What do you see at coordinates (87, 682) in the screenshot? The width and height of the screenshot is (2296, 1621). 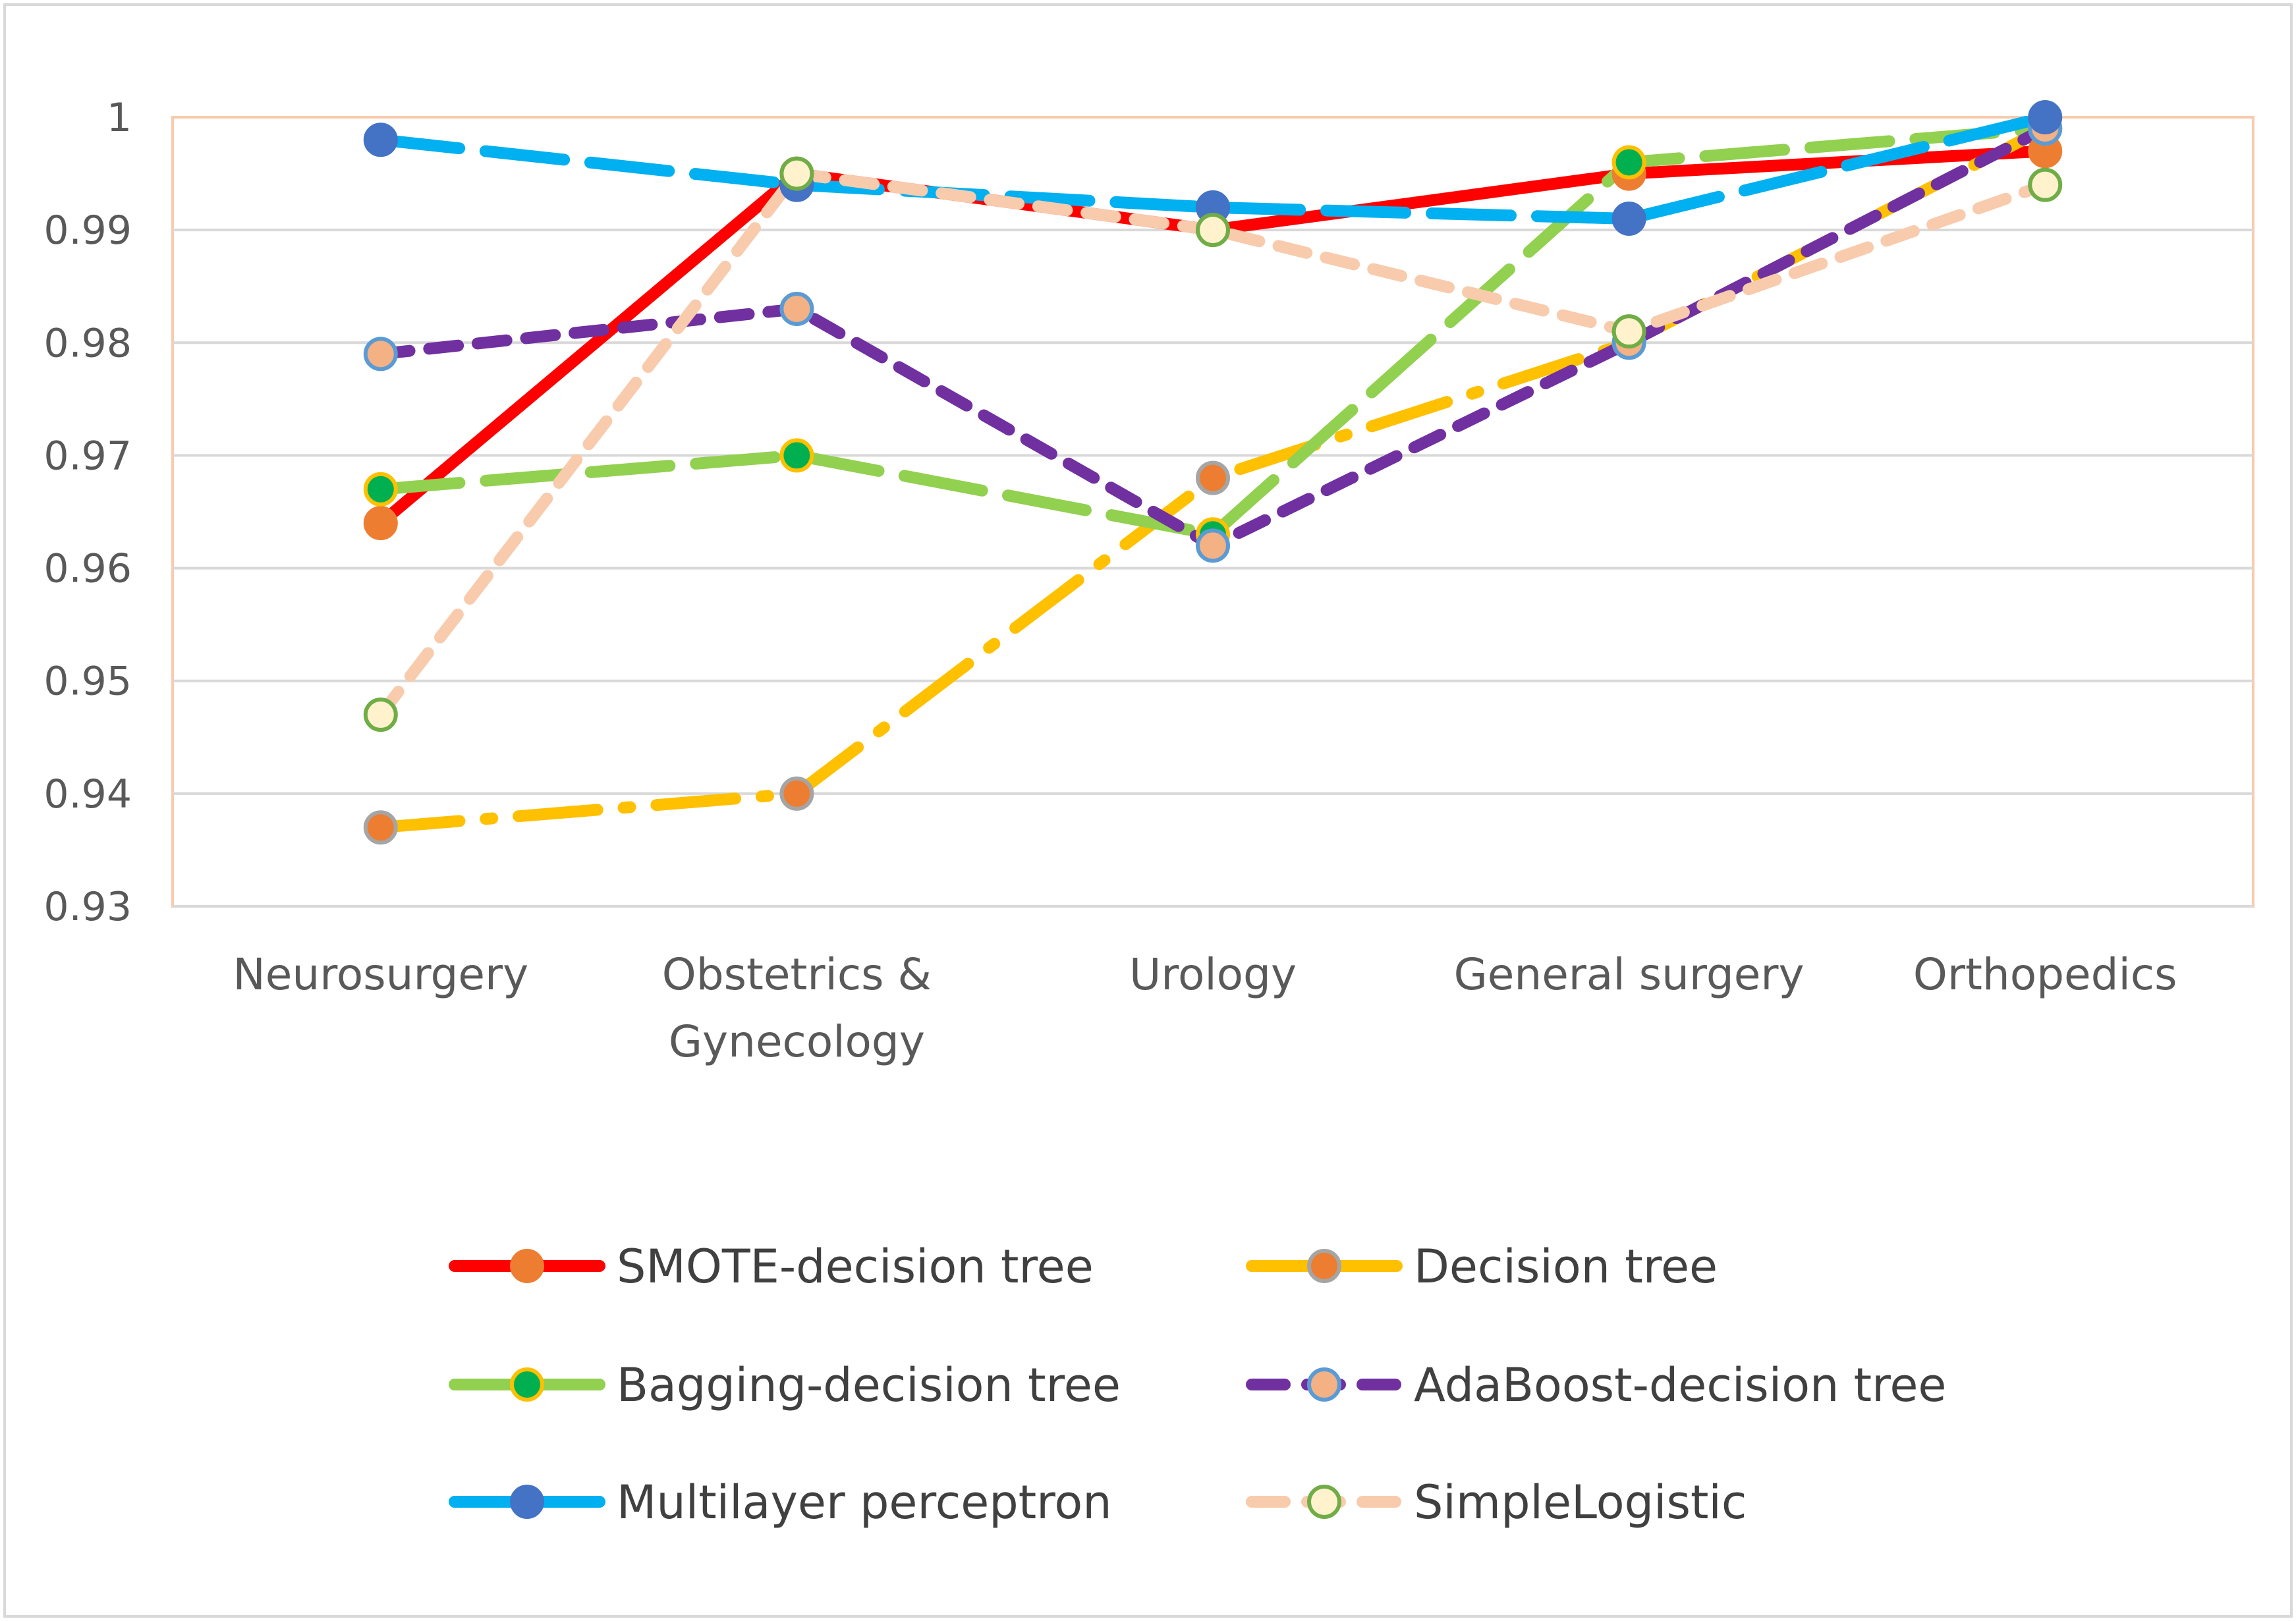 I see `y-tick-label: 0.95` at bounding box center [87, 682].